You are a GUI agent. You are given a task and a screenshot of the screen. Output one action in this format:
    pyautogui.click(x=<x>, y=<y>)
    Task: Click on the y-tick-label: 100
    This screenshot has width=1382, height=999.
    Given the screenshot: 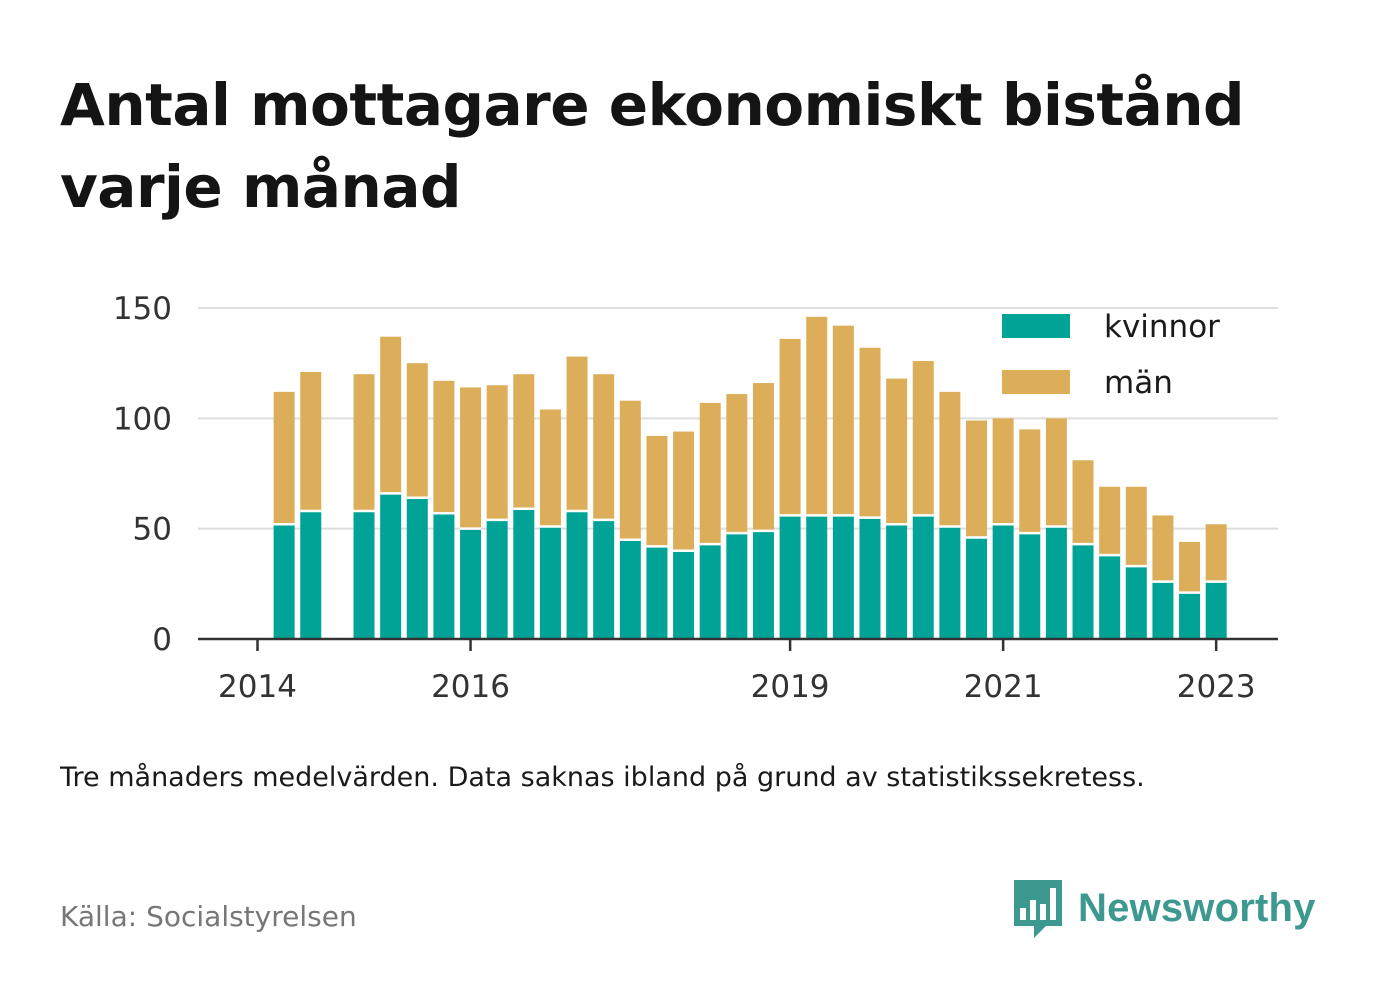 What is the action you would take?
    pyautogui.click(x=142, y=419)
    